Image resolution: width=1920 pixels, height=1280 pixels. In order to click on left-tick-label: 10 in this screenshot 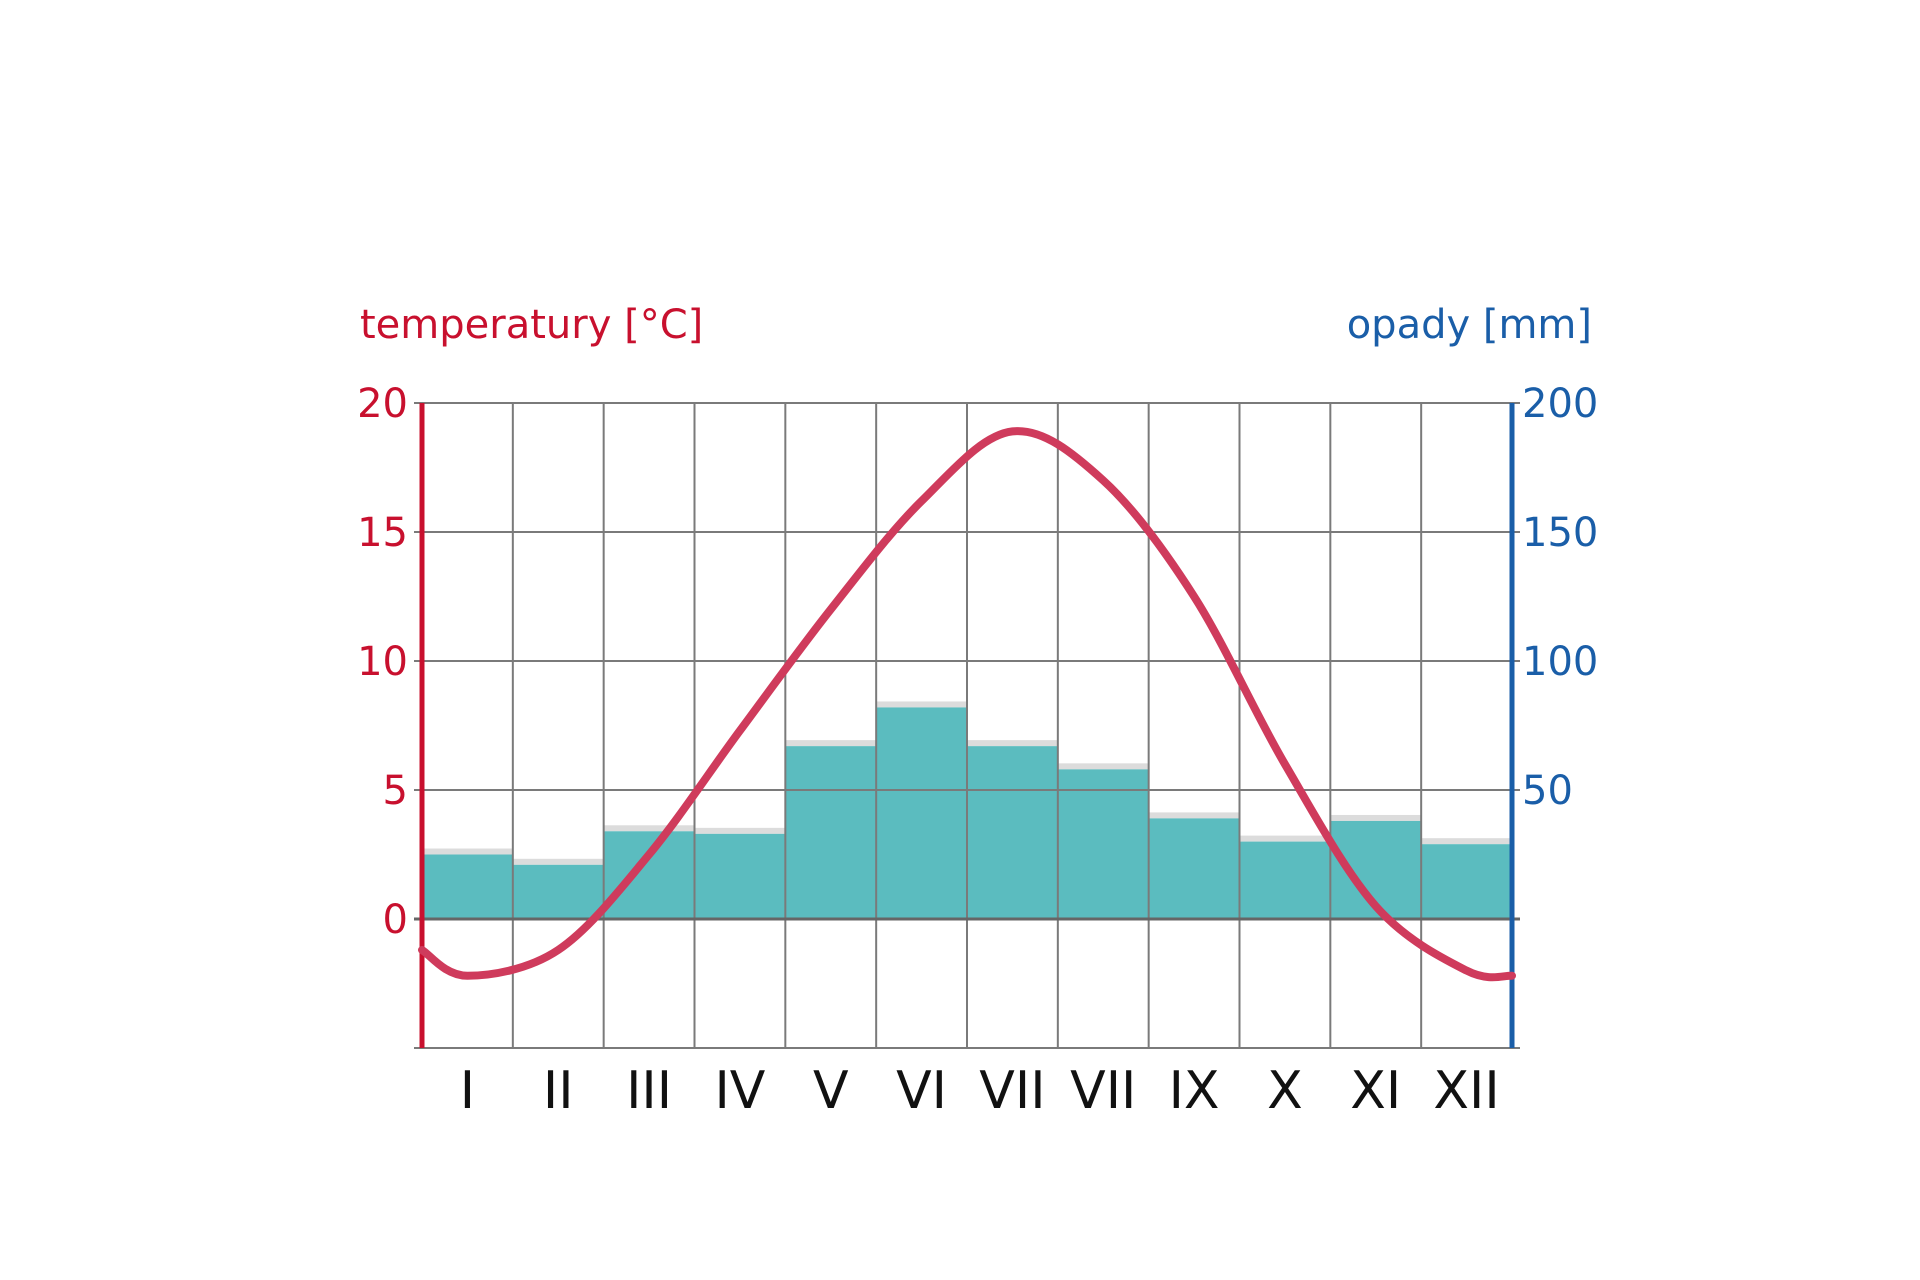, I will do `click(382, 662)`.